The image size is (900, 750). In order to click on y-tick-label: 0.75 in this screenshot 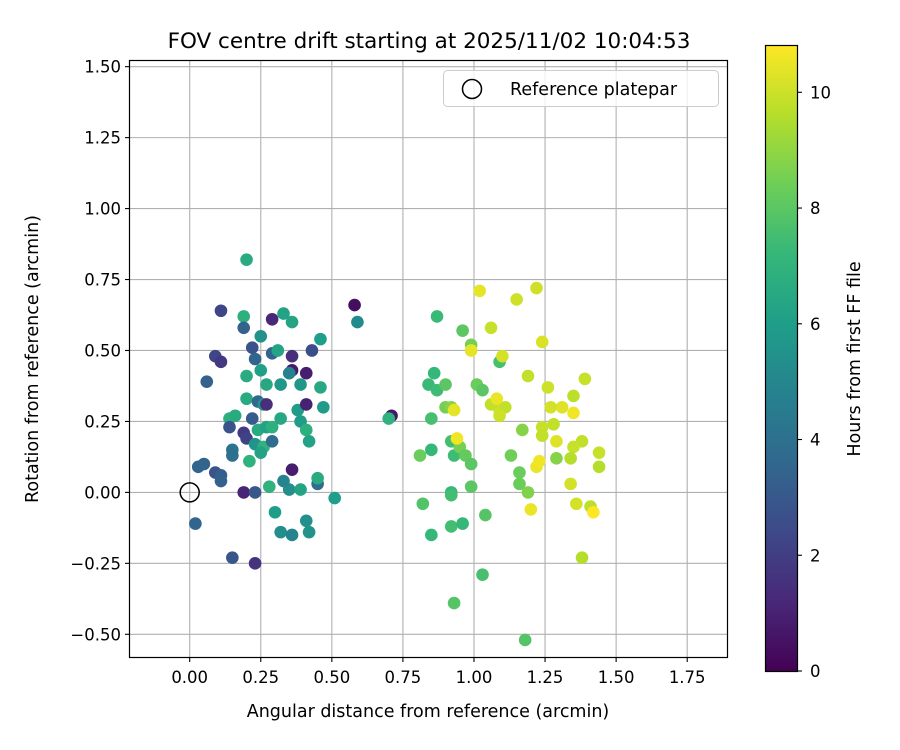, I will do `click(102, 280)`.